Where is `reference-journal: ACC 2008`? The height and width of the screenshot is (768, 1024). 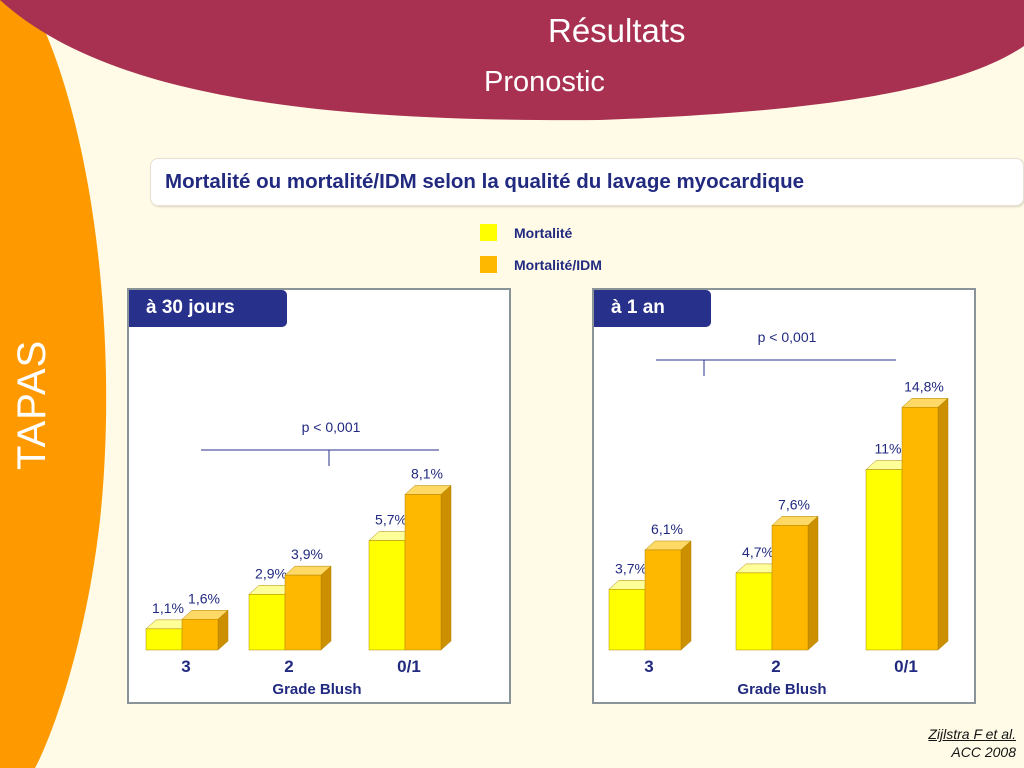
reference-journal: ACC 2008 is located at coordinates (983, 752).